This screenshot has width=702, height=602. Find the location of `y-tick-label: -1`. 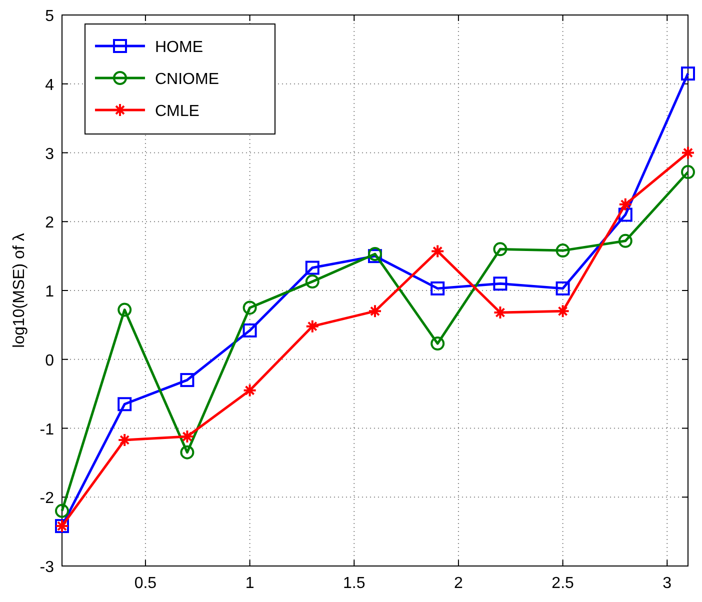

y-tick-label: -1 is located at coordinates (47, 429).